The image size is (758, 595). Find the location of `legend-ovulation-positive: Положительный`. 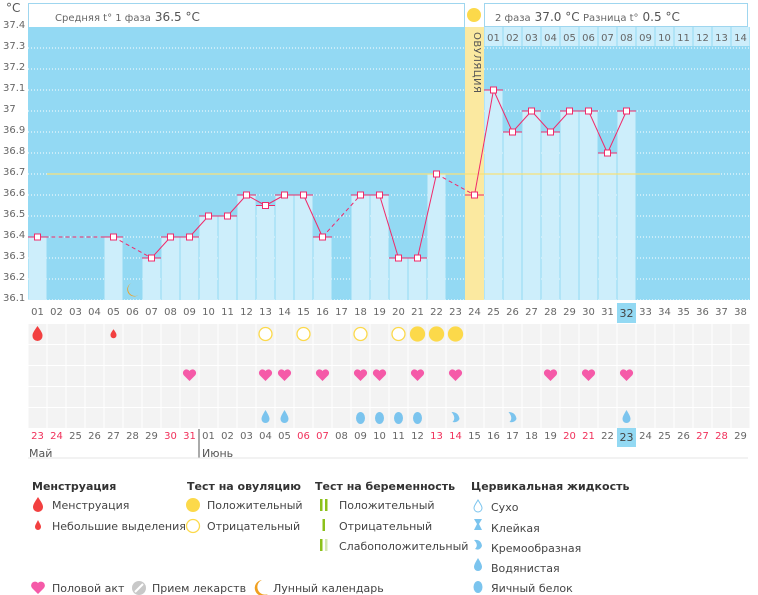

legend-ovulation-positive: Положительный is located at coordinates (255, 505).